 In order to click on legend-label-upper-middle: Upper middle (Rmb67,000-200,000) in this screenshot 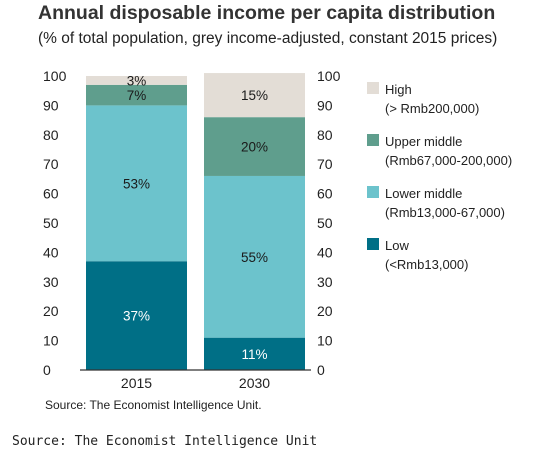, I will do `click(449, 151)`.